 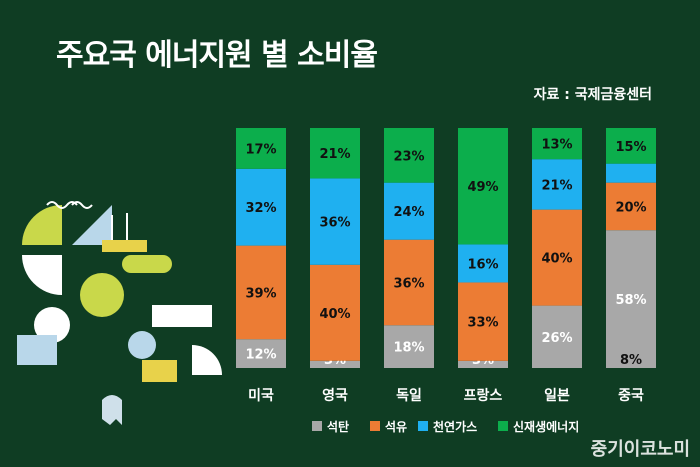 I want to click on data-label-중국-신재생에너지: 15%, so click(x=630, y=147).